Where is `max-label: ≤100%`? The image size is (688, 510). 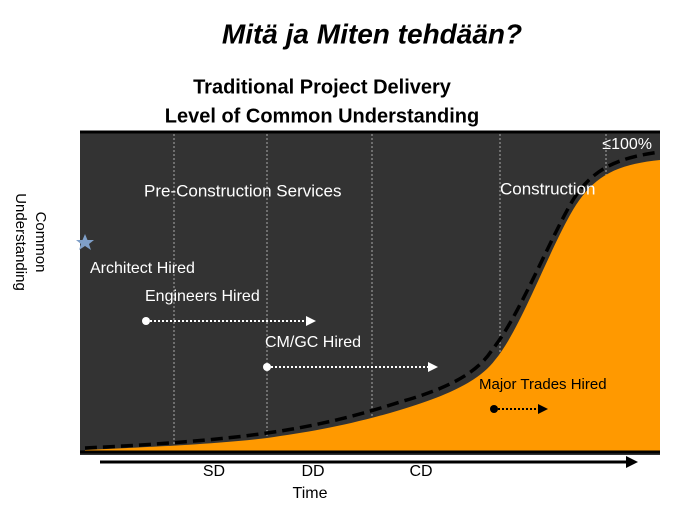
max-label: ≤100% is located at coordinates (627, 144).